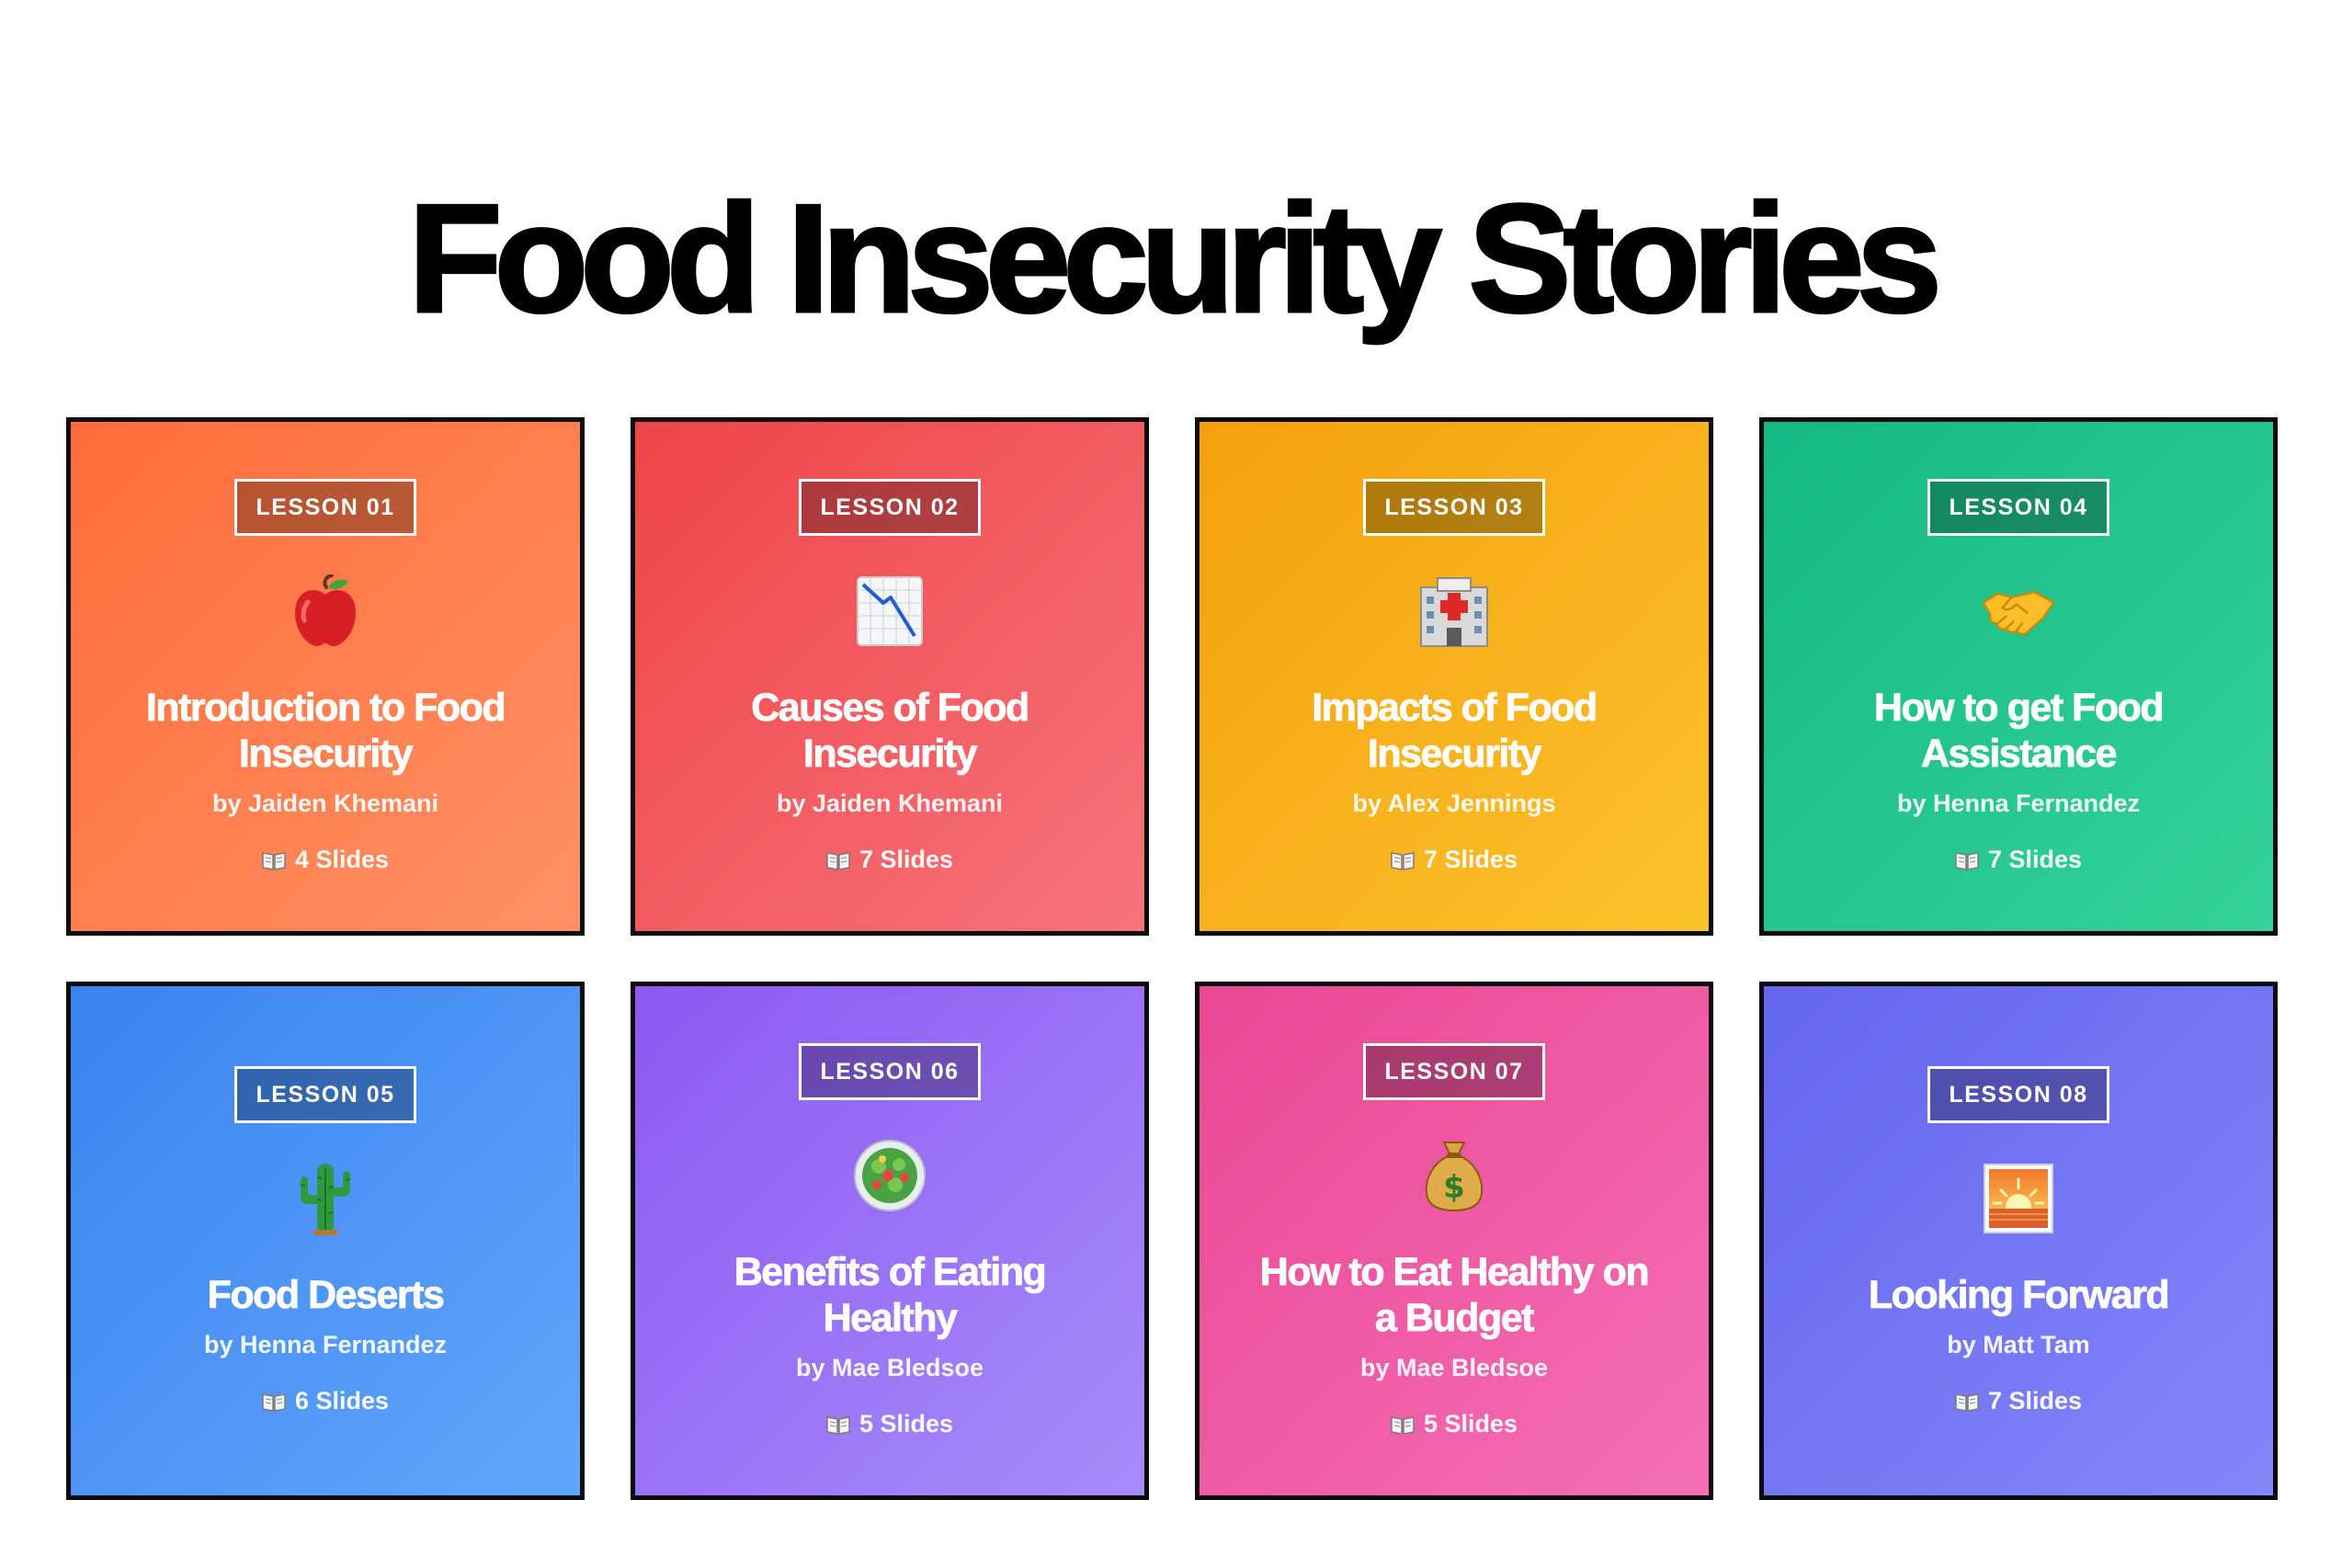 This screenshot has width=2342, height=1568. I want to click on lesson-card-08: LESSON 08 Looking Forward by Matt Tam, so click(2018, 1241).